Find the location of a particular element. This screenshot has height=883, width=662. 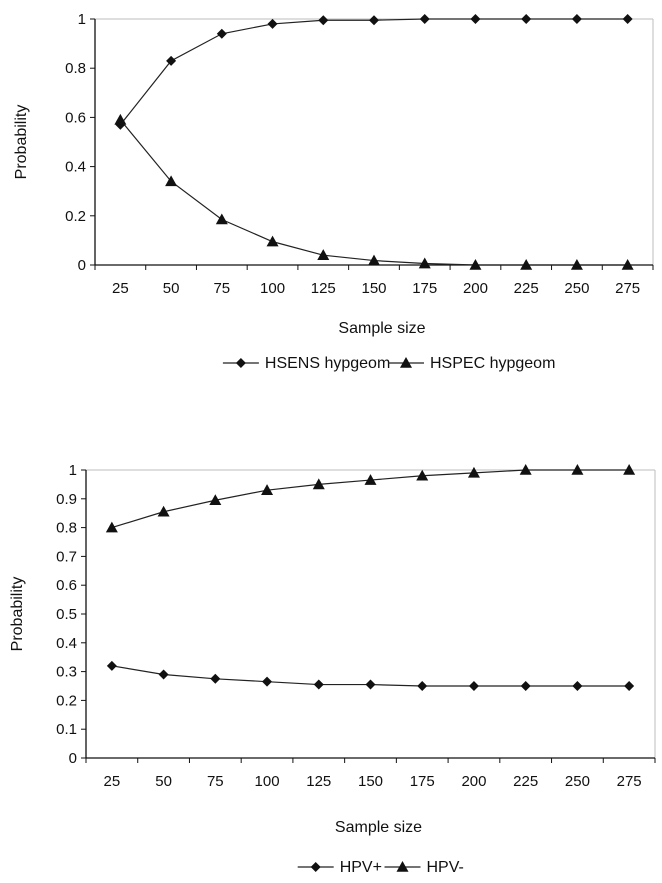

y-tick-label: 0.9 is located at coordinates (66, 499).